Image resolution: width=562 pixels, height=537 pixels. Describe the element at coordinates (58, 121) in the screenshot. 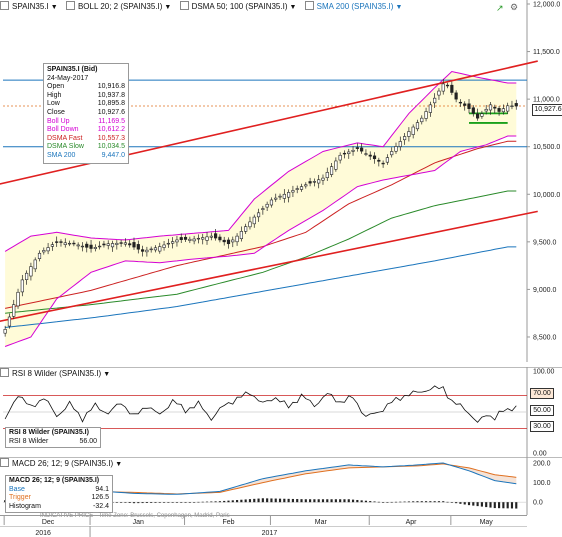

I see `info-row-label: Boll Up` at that location.